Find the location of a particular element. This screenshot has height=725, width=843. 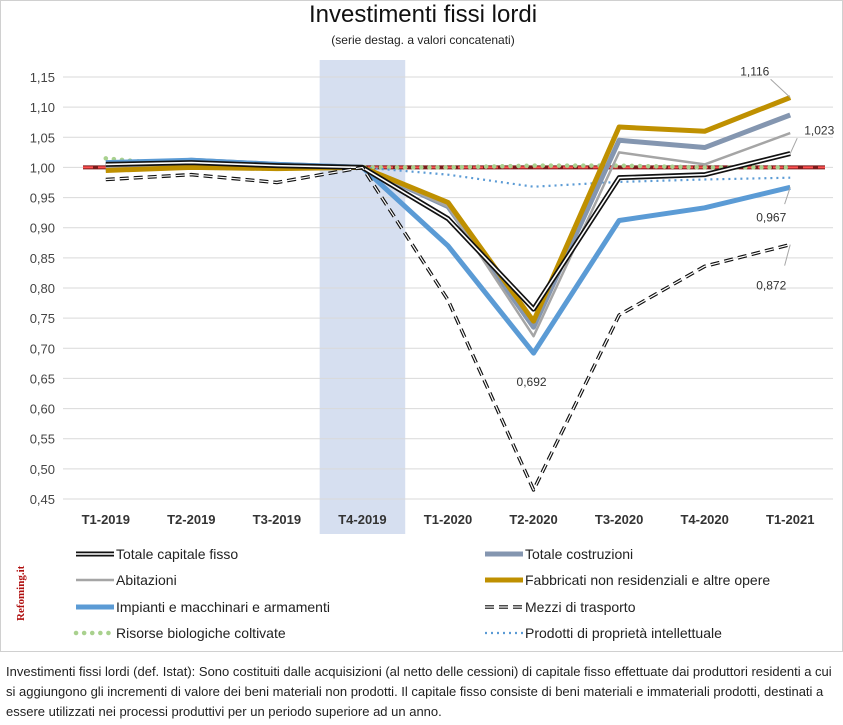

x-tick-label: T3-2019 is located at coordinates (277, 519).